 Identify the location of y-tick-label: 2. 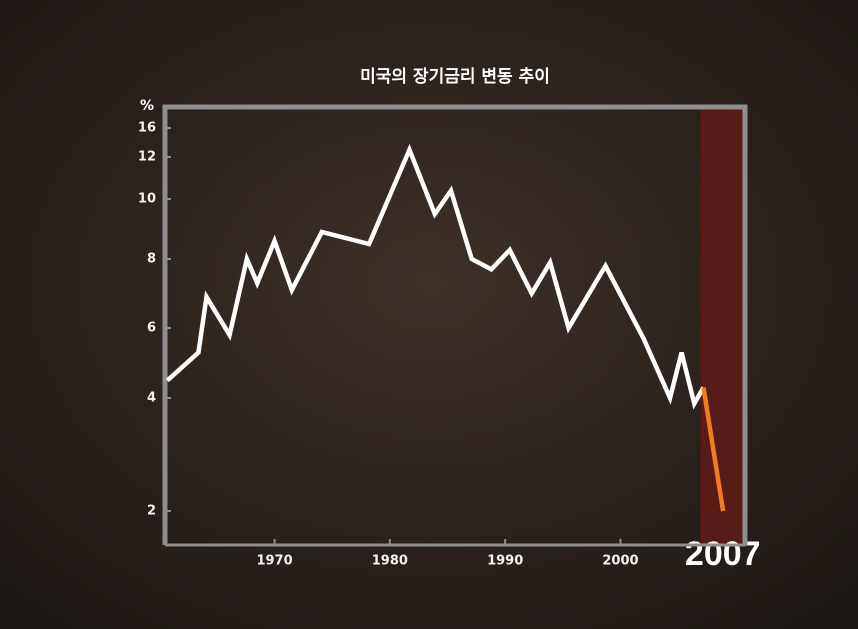
(151, 511).